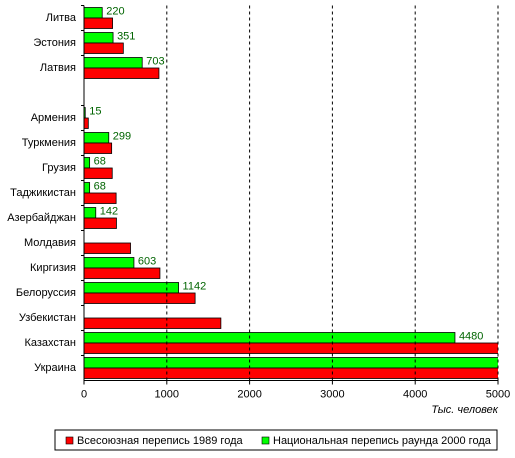  What do you see at coordinates (53, 118) in the screenshot?
I see `y-tick-label: Армения` at bounding box center [53, 118].